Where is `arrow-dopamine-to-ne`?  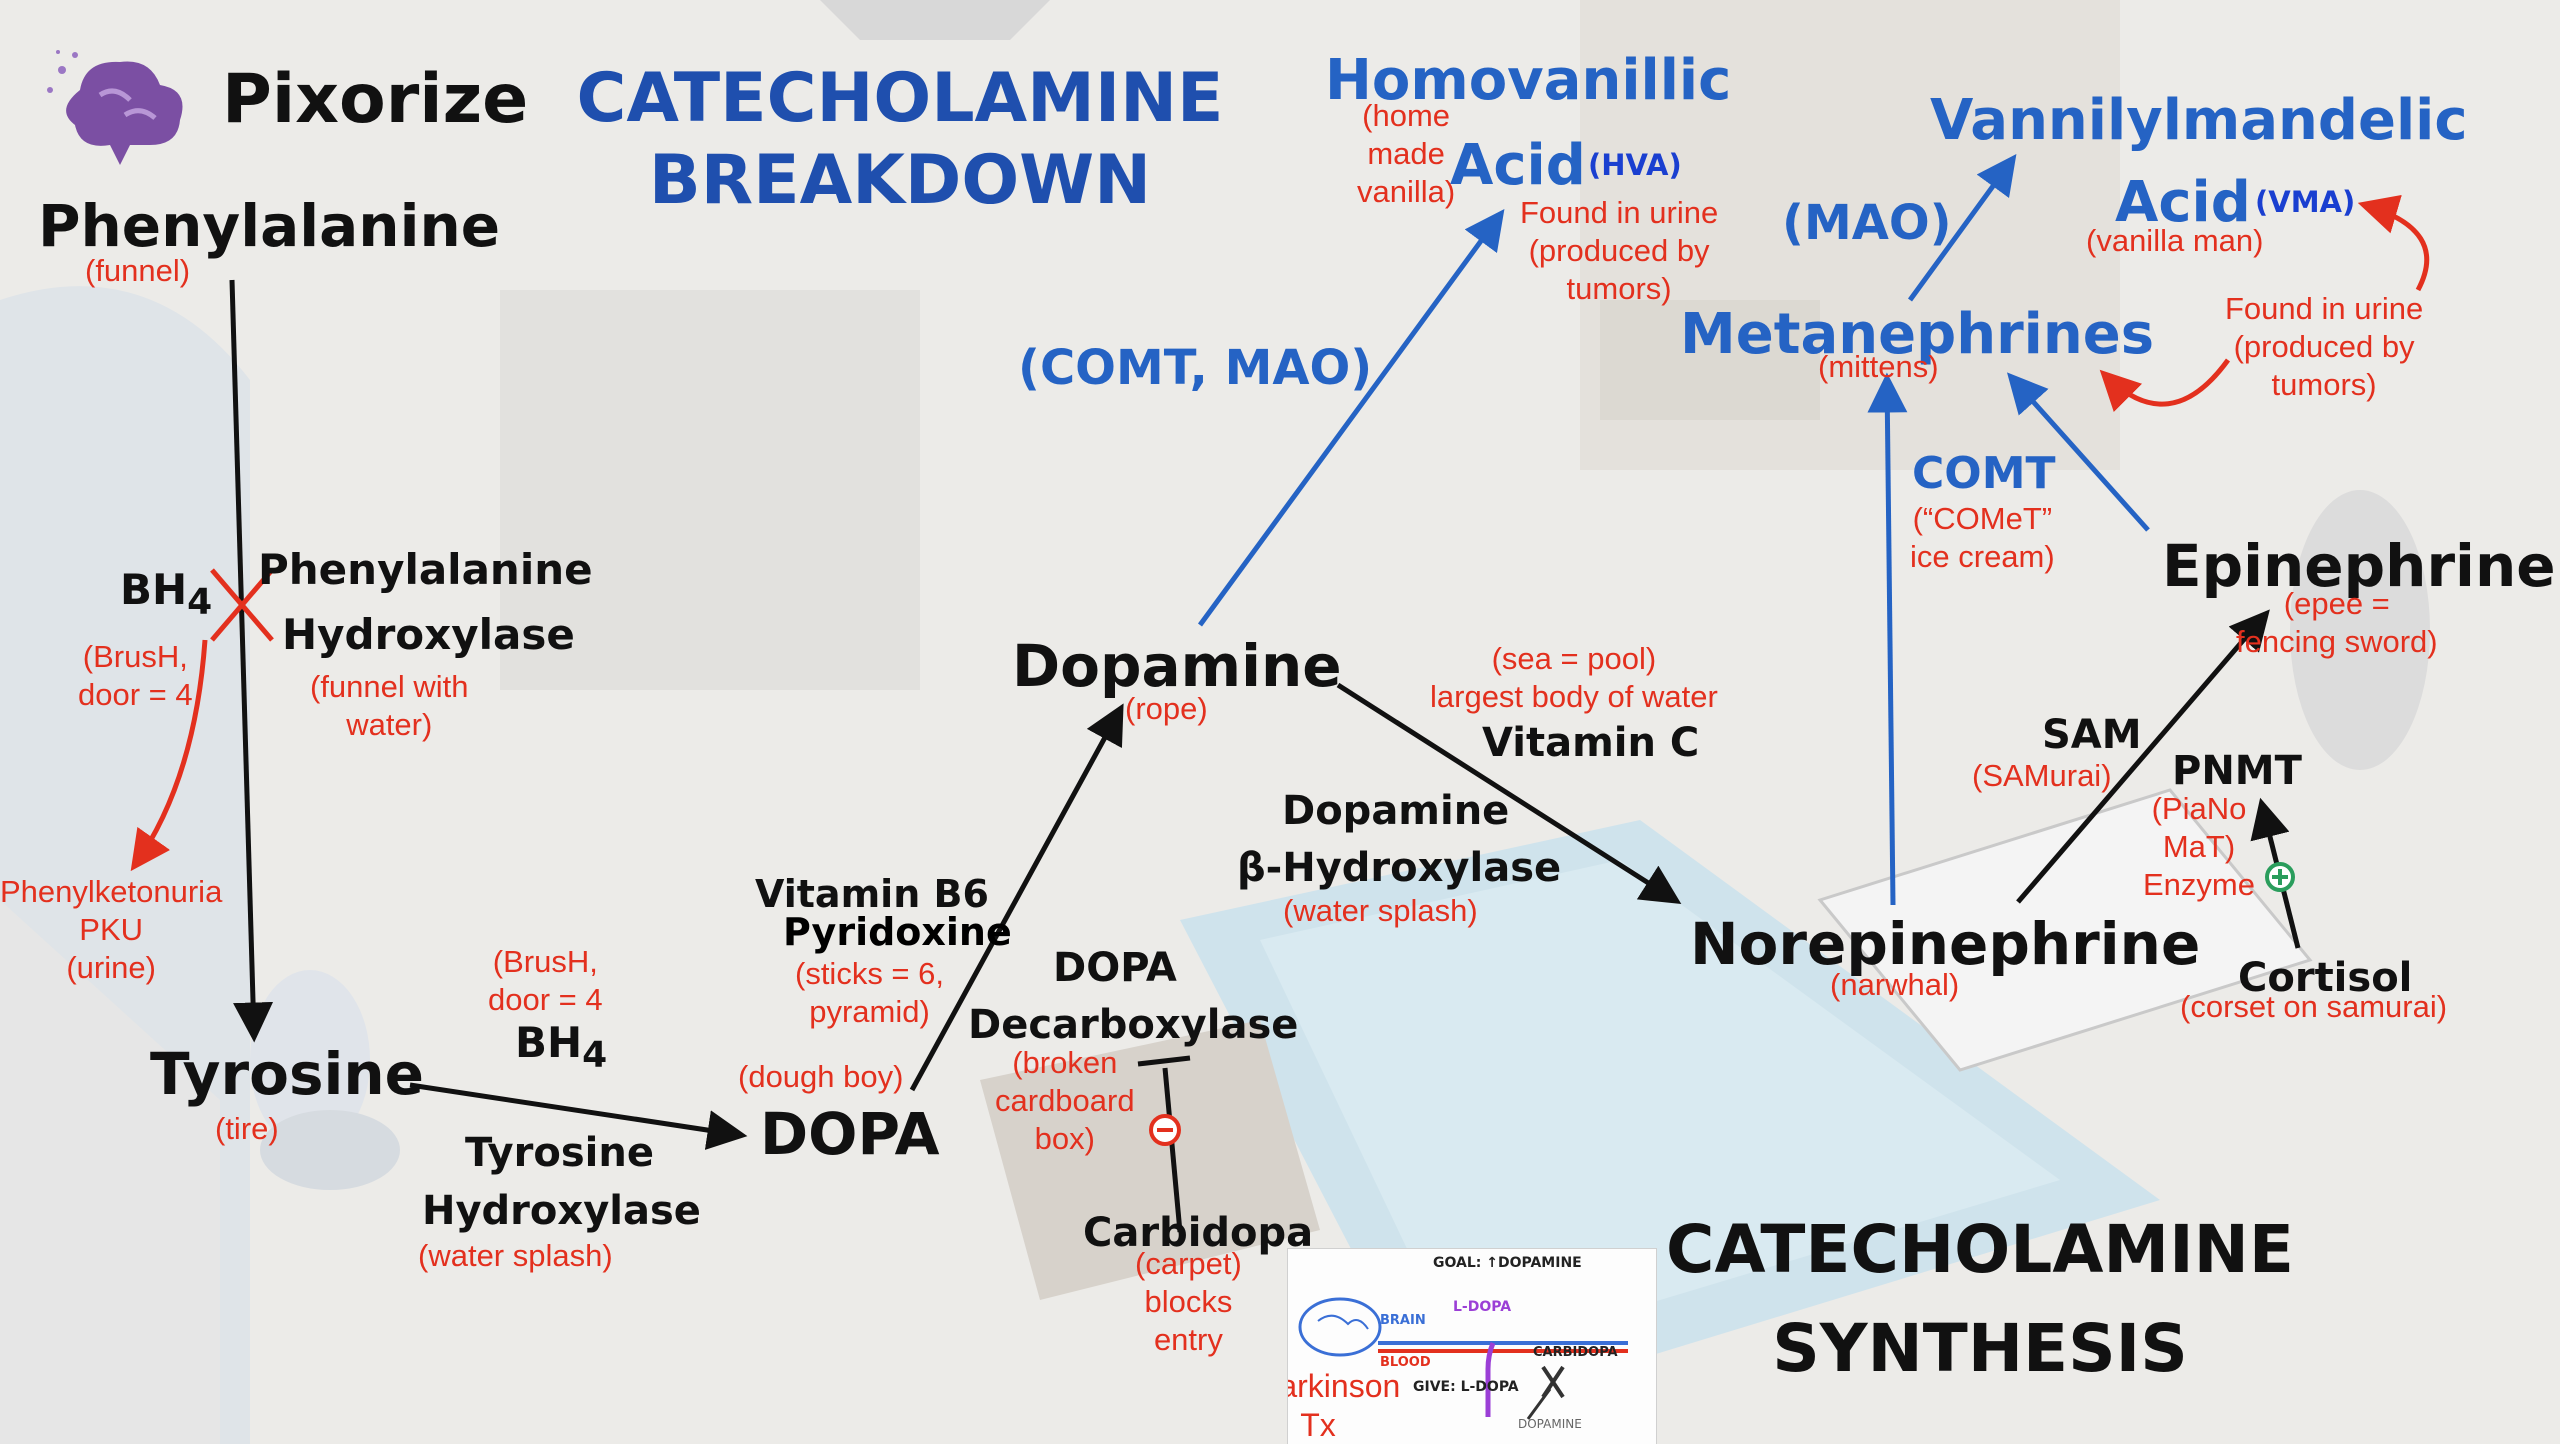 arrow-dopamine-to-ne is located at coordinates (1509, 793).